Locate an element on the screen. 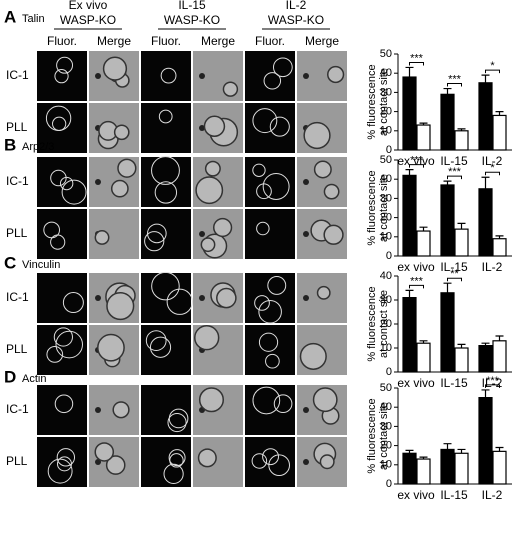 The width and height of the screenshot is (520, 537). y-tick-label: 20 is located at coordinates (386, 112).